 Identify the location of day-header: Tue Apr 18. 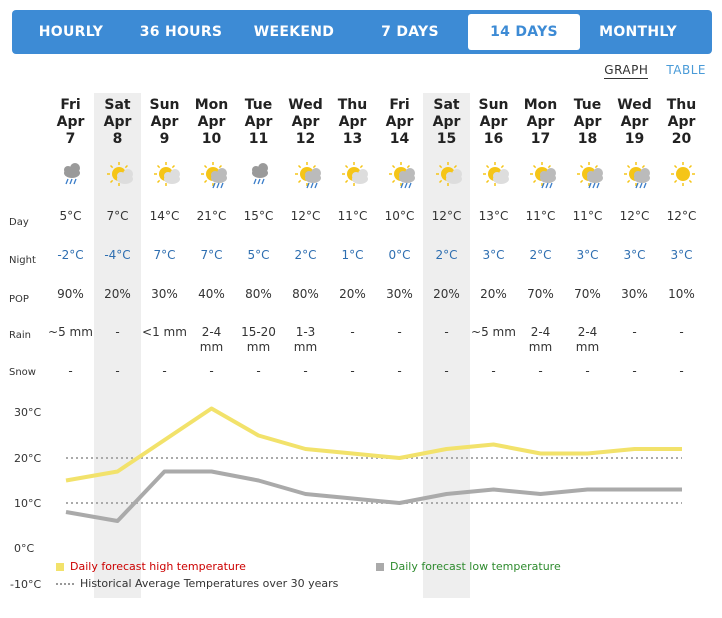
(587, 122).